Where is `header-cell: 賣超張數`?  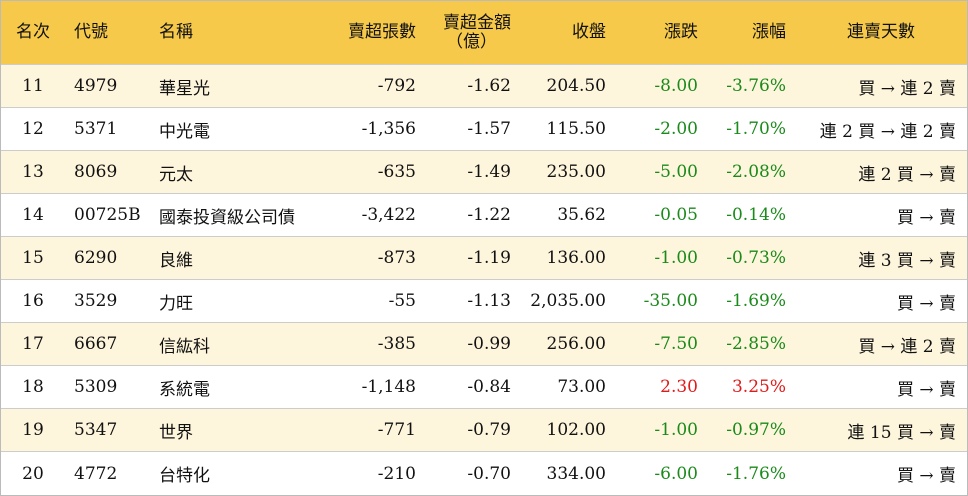 header-cell: 賣超張數 is located at coordinates (373, 32).